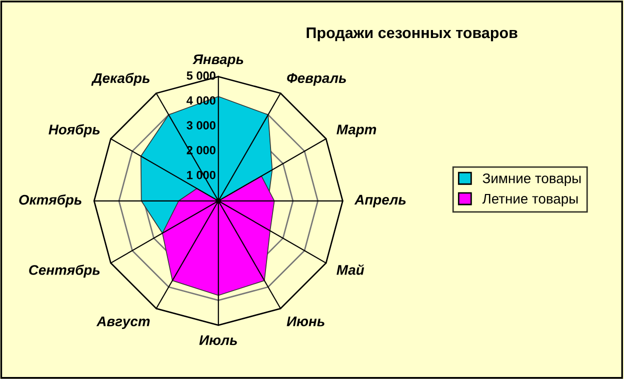  I want to click on legend-label: Летние товары, so click(530, 200).